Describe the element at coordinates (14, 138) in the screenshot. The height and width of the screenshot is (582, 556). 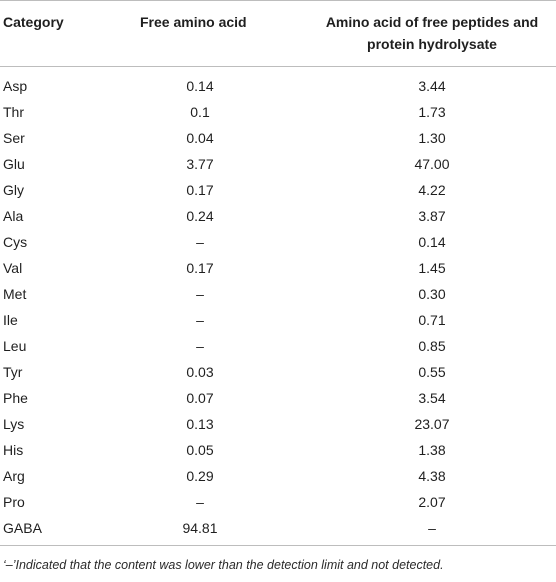
I see `row-category-cell: Ser` at that location.